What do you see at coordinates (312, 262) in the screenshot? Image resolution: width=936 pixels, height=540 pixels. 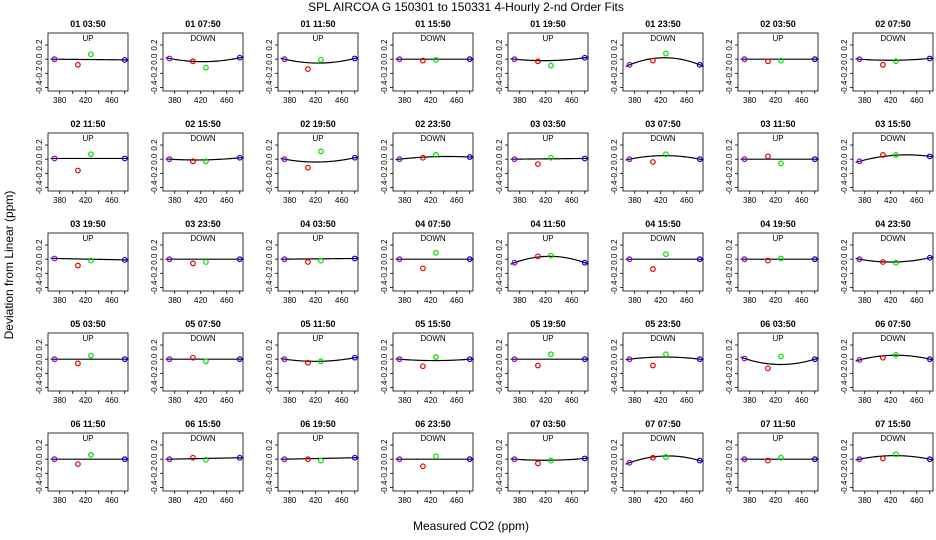 I see `panel-18: 04 03:50 UP -0.4-0.20.0 0.2 380 420 460` at bounding box center [312, 262].